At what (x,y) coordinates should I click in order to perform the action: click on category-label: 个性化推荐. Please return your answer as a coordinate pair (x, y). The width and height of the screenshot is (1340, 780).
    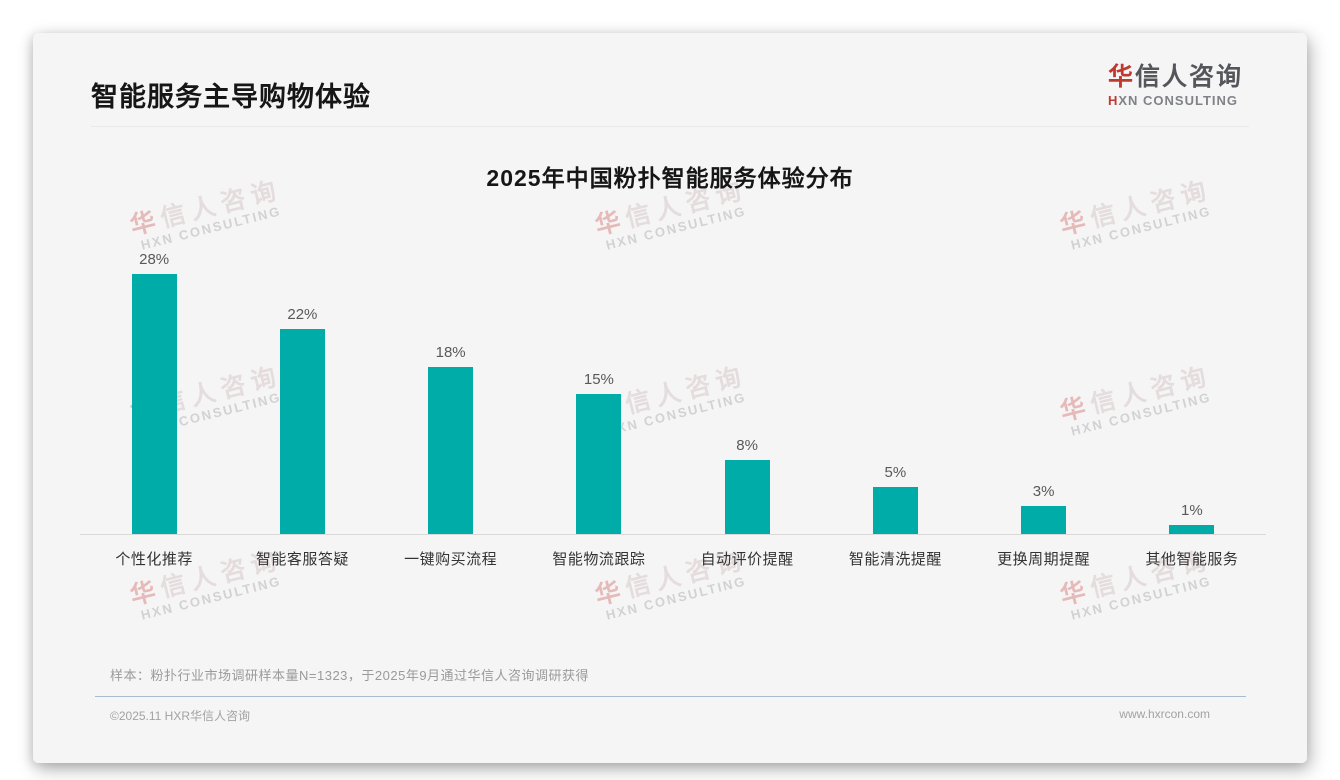
    Looking at the image, I should click on (154, 559).